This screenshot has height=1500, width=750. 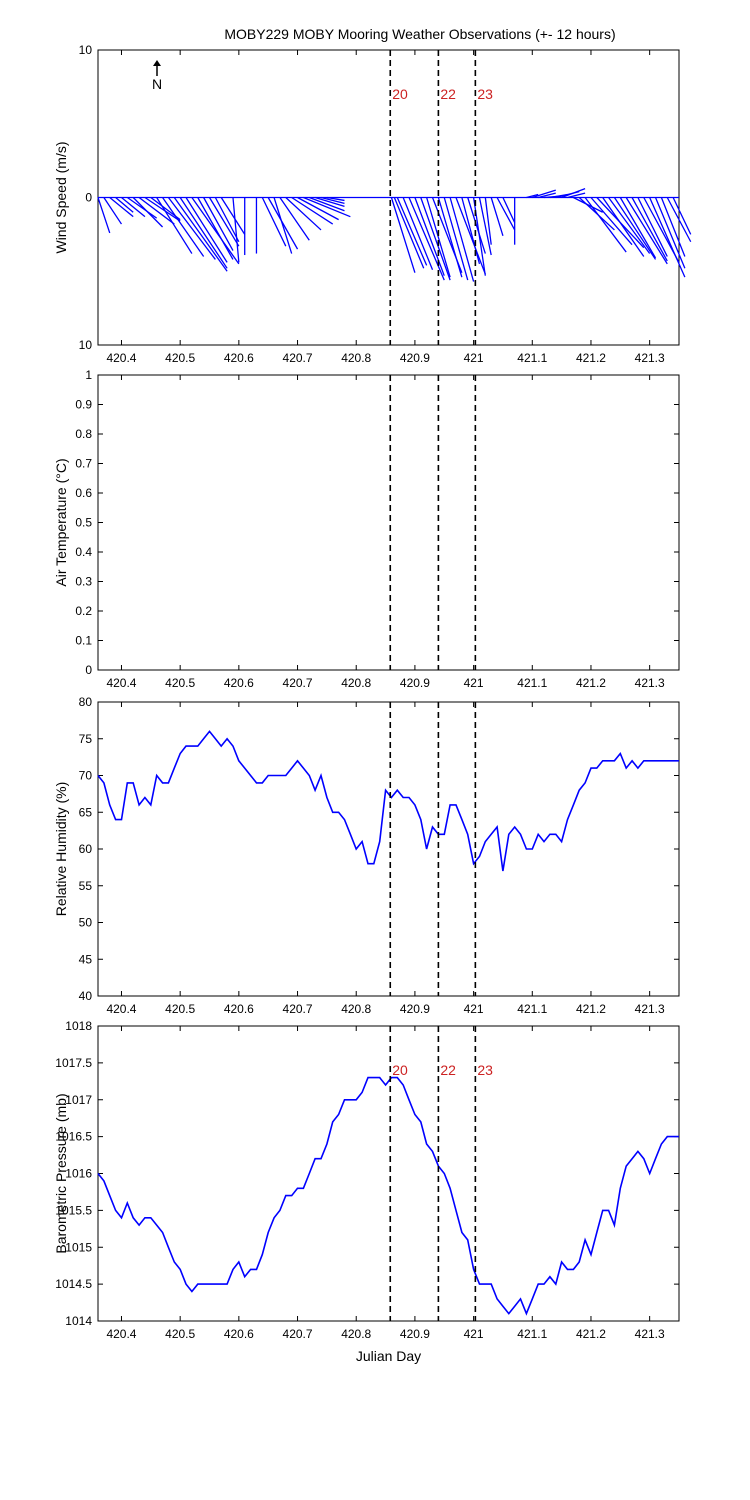 I want to click on y-axis-label: Wind Speed (m/s), so click(x=61, y=197).